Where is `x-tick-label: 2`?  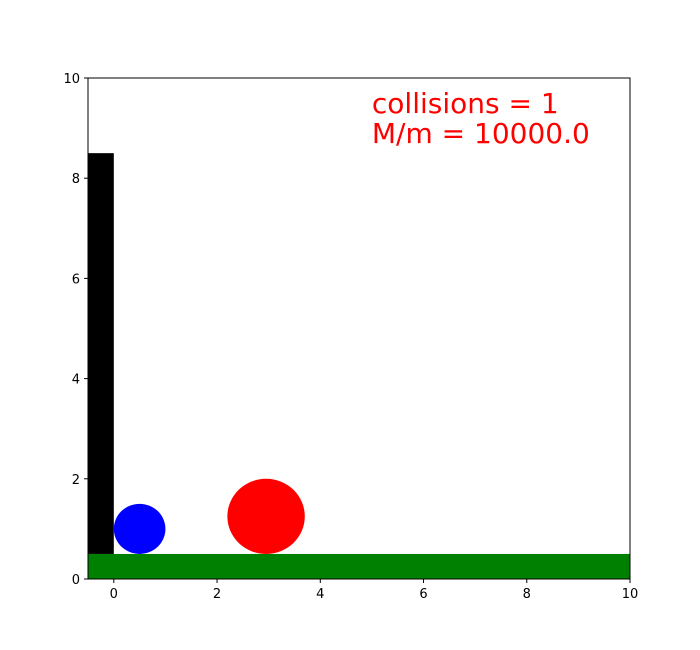
x-tick-label: 2 is located at coordinates (217, 594).